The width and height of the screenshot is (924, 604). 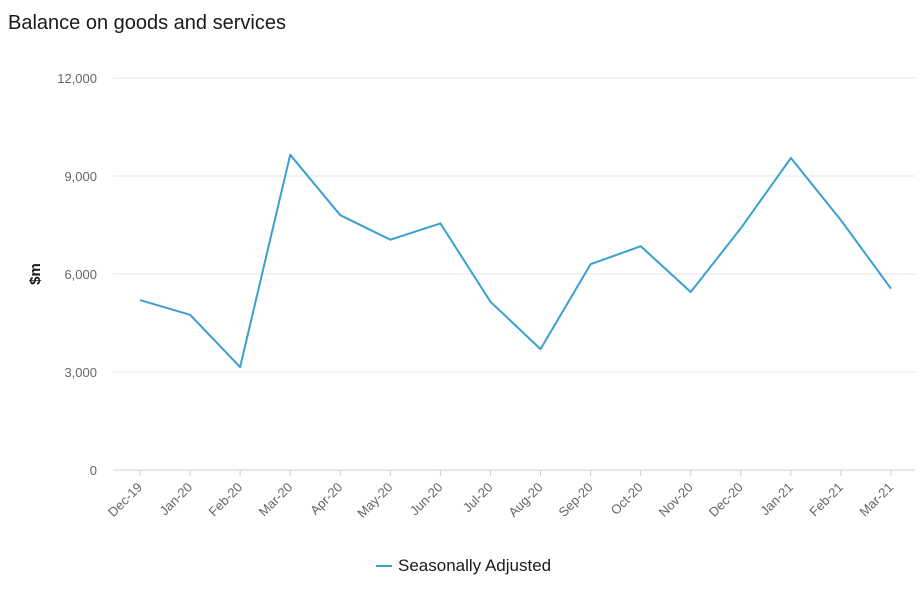 I want to click on y-axis-label: $m, so click(x=35, y=274).